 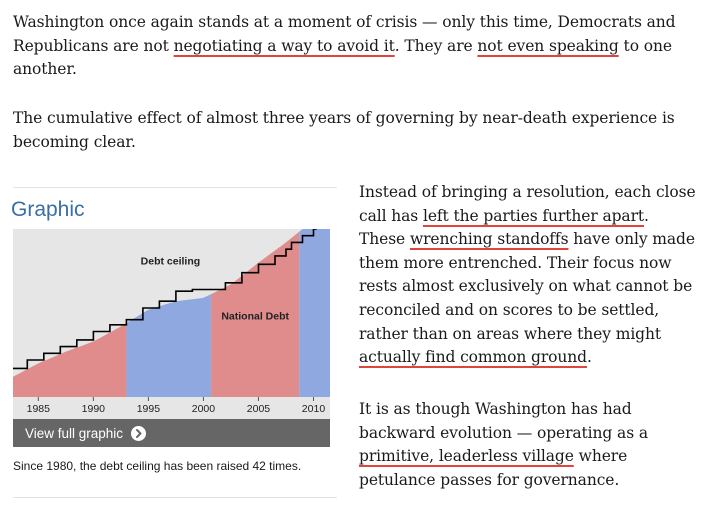 I want to click on annotation-debt-ceiling: Debt ceiling, so click(x=171, y=261).